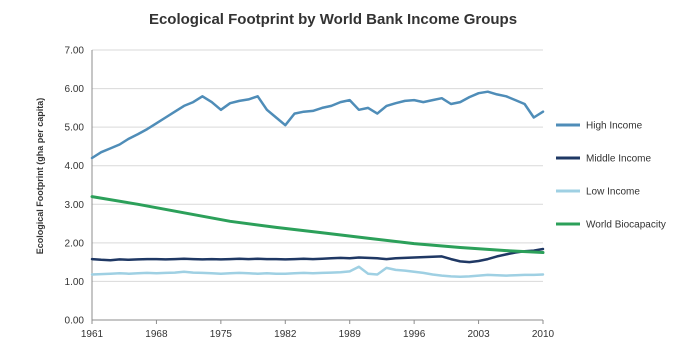  What do you see at coordinates (156, 334) in the screenshot?
I see `x-tick-label: 1968` at bounding box center [156, 334].